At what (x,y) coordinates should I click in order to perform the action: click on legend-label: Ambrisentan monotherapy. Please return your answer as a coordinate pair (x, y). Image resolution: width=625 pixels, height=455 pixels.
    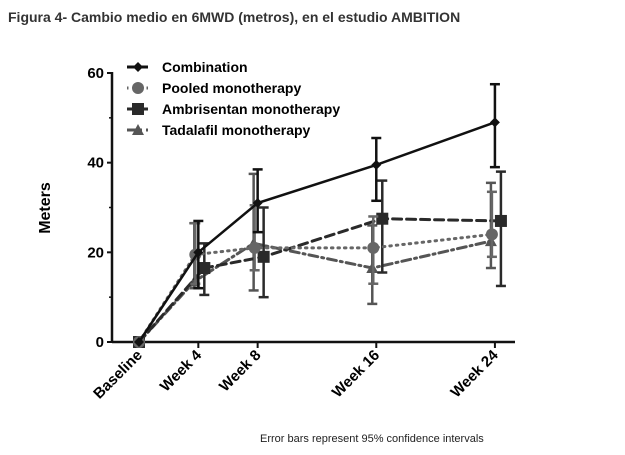
    Looking at the image, I should click on (251, 109).